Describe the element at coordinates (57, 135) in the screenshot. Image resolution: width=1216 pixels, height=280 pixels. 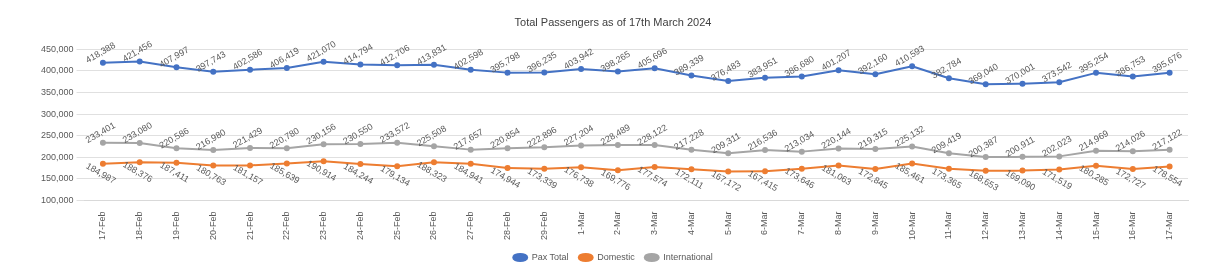
I see `y-tick-label: 250,000` at that location.